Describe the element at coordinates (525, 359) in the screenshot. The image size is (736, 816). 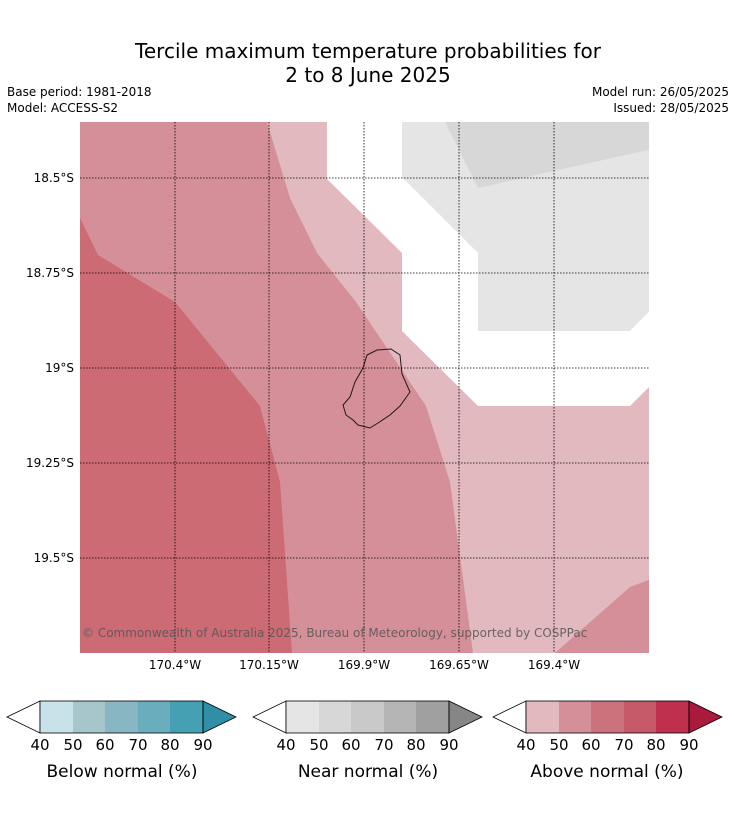
I see `map-gap-region` at that location.